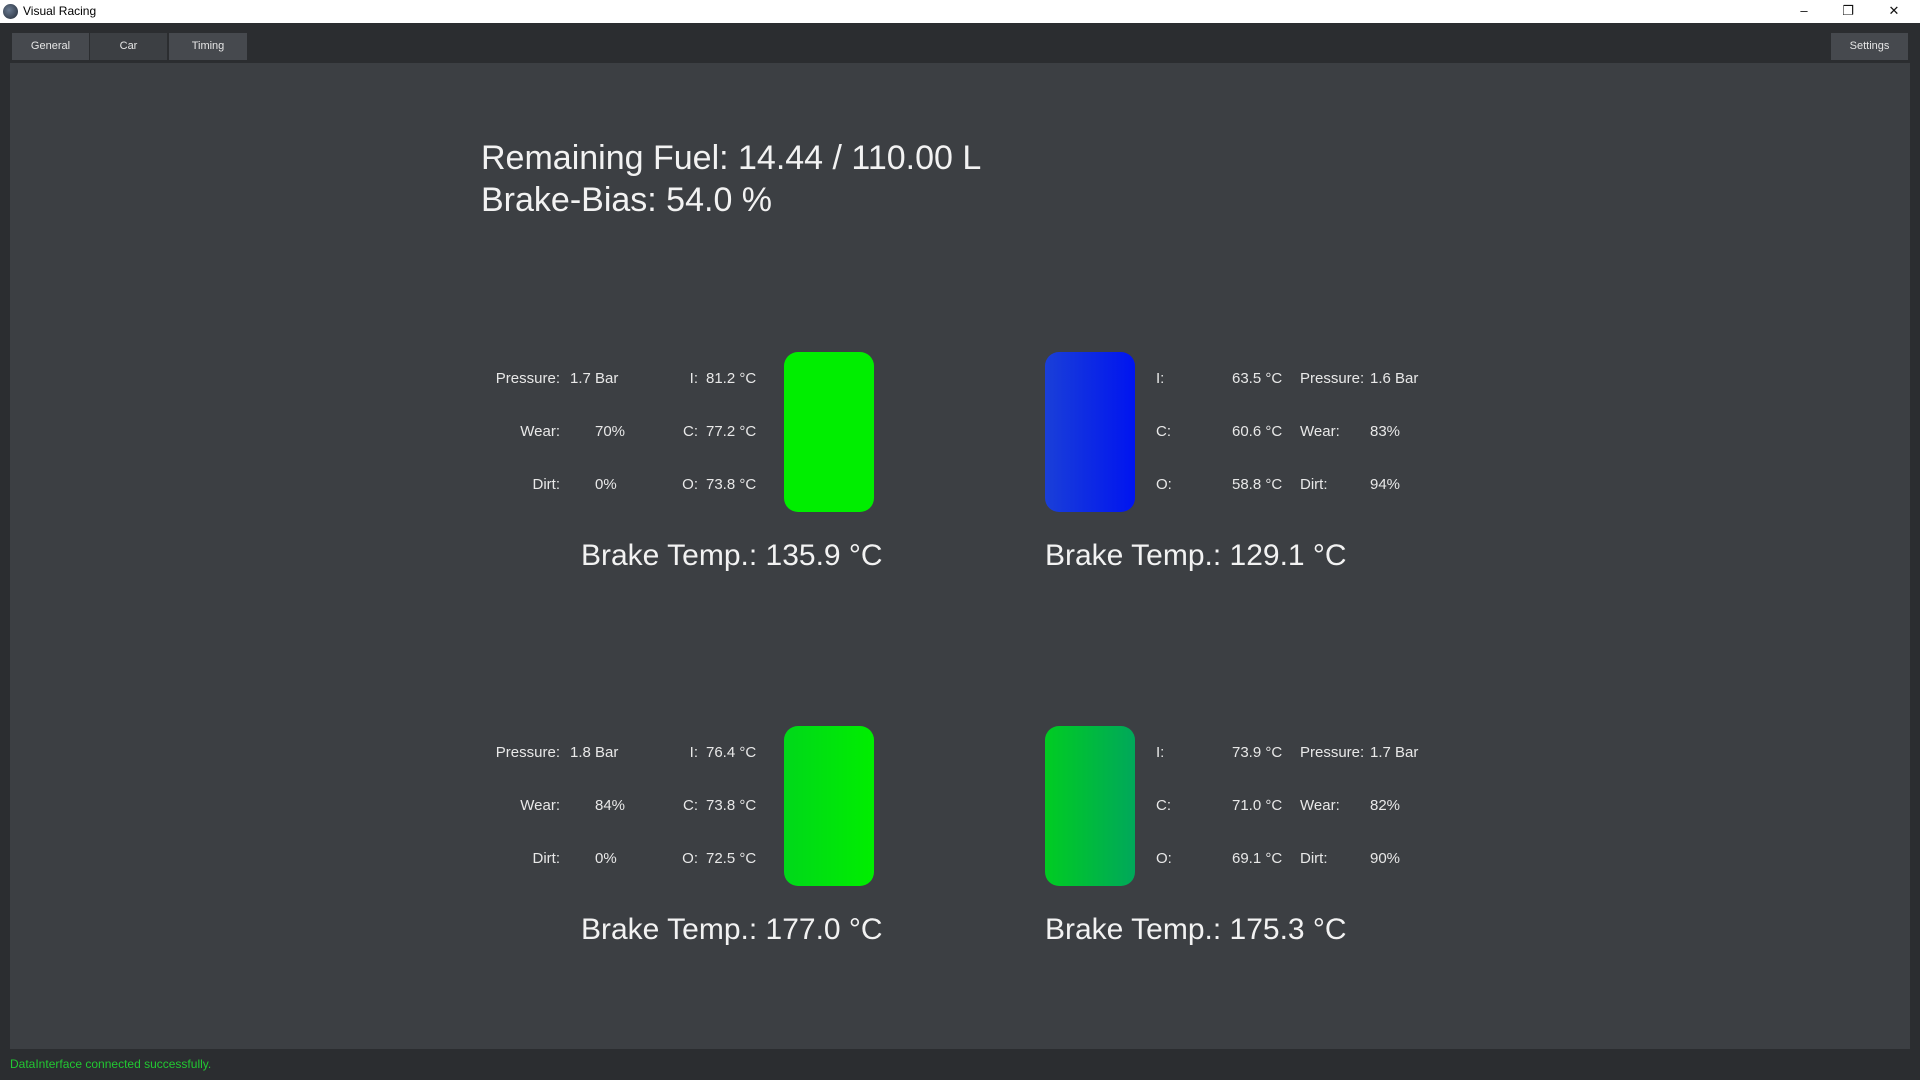 Image resolution: width=1920 pixels, height=1080 pixels. What do you see at coordinates (10, 11) in the screenshot?
I see `app-logo-icon` at bounding box center [10, 11].